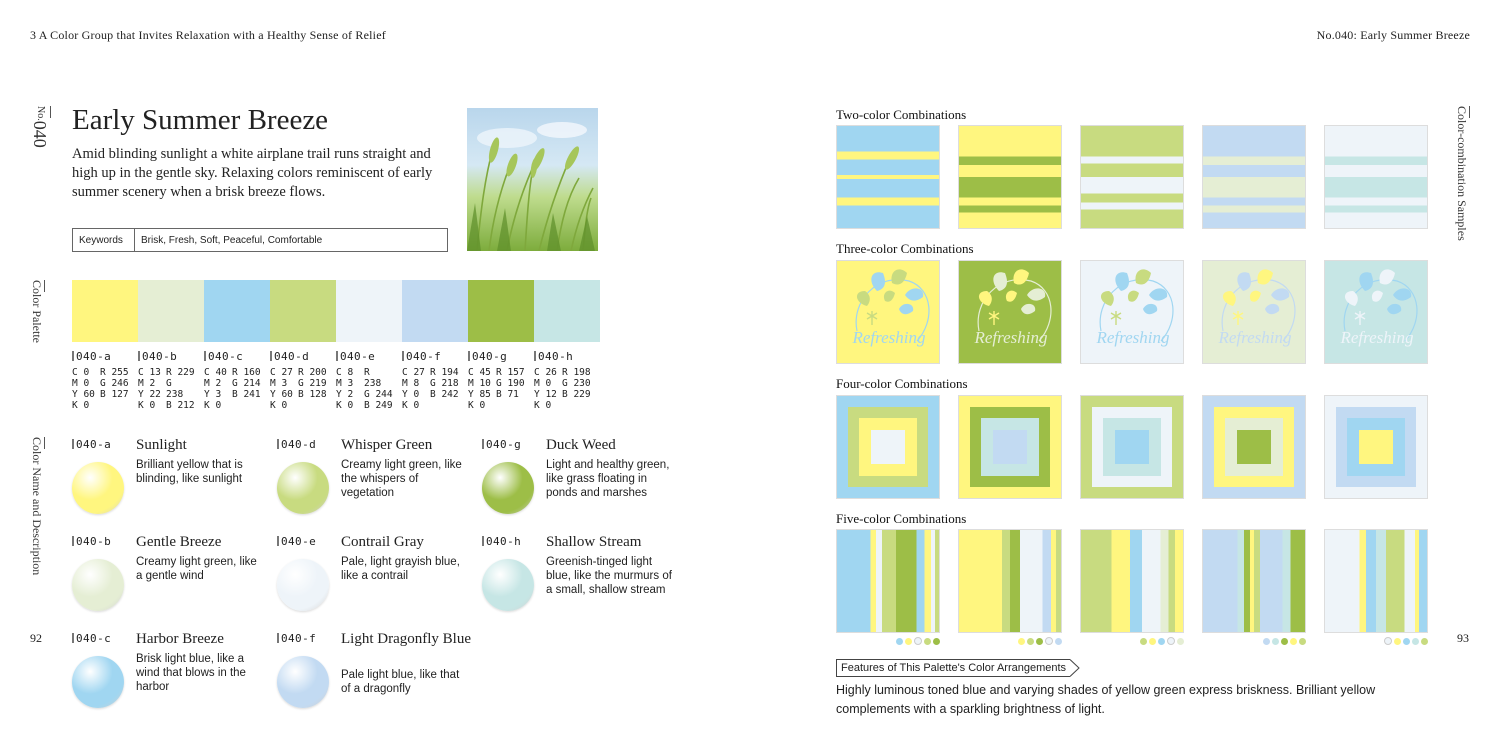 The image size is (1500, 750). I want to click on page-title: Early Summer Breeze, so click(200, 120).